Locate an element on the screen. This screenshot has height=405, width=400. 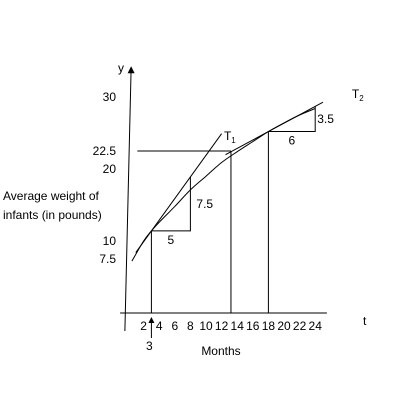
marker-arrow-head is located at coordinates (151, 320).